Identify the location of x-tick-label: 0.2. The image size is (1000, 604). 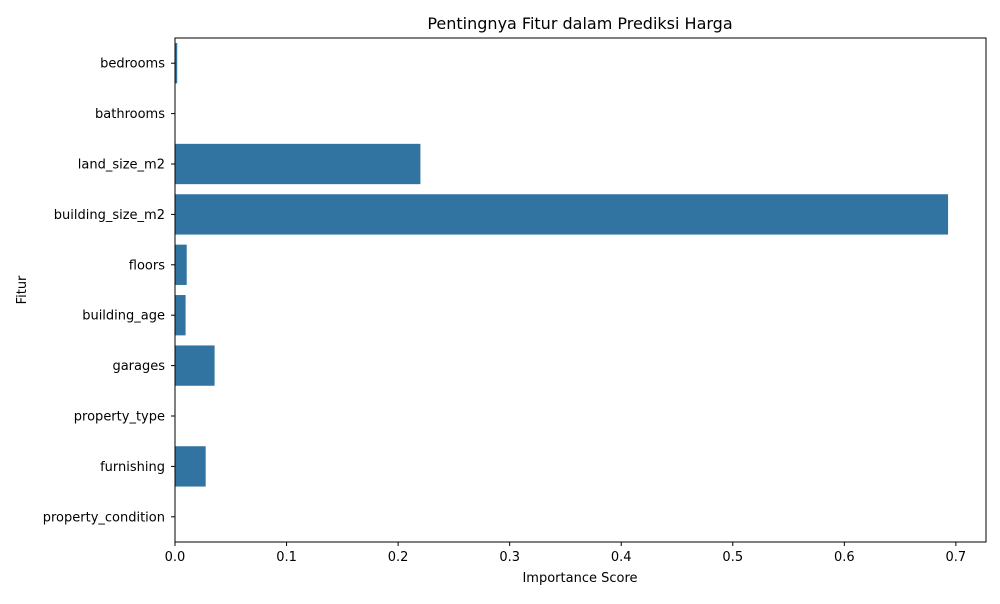
(398, 557).